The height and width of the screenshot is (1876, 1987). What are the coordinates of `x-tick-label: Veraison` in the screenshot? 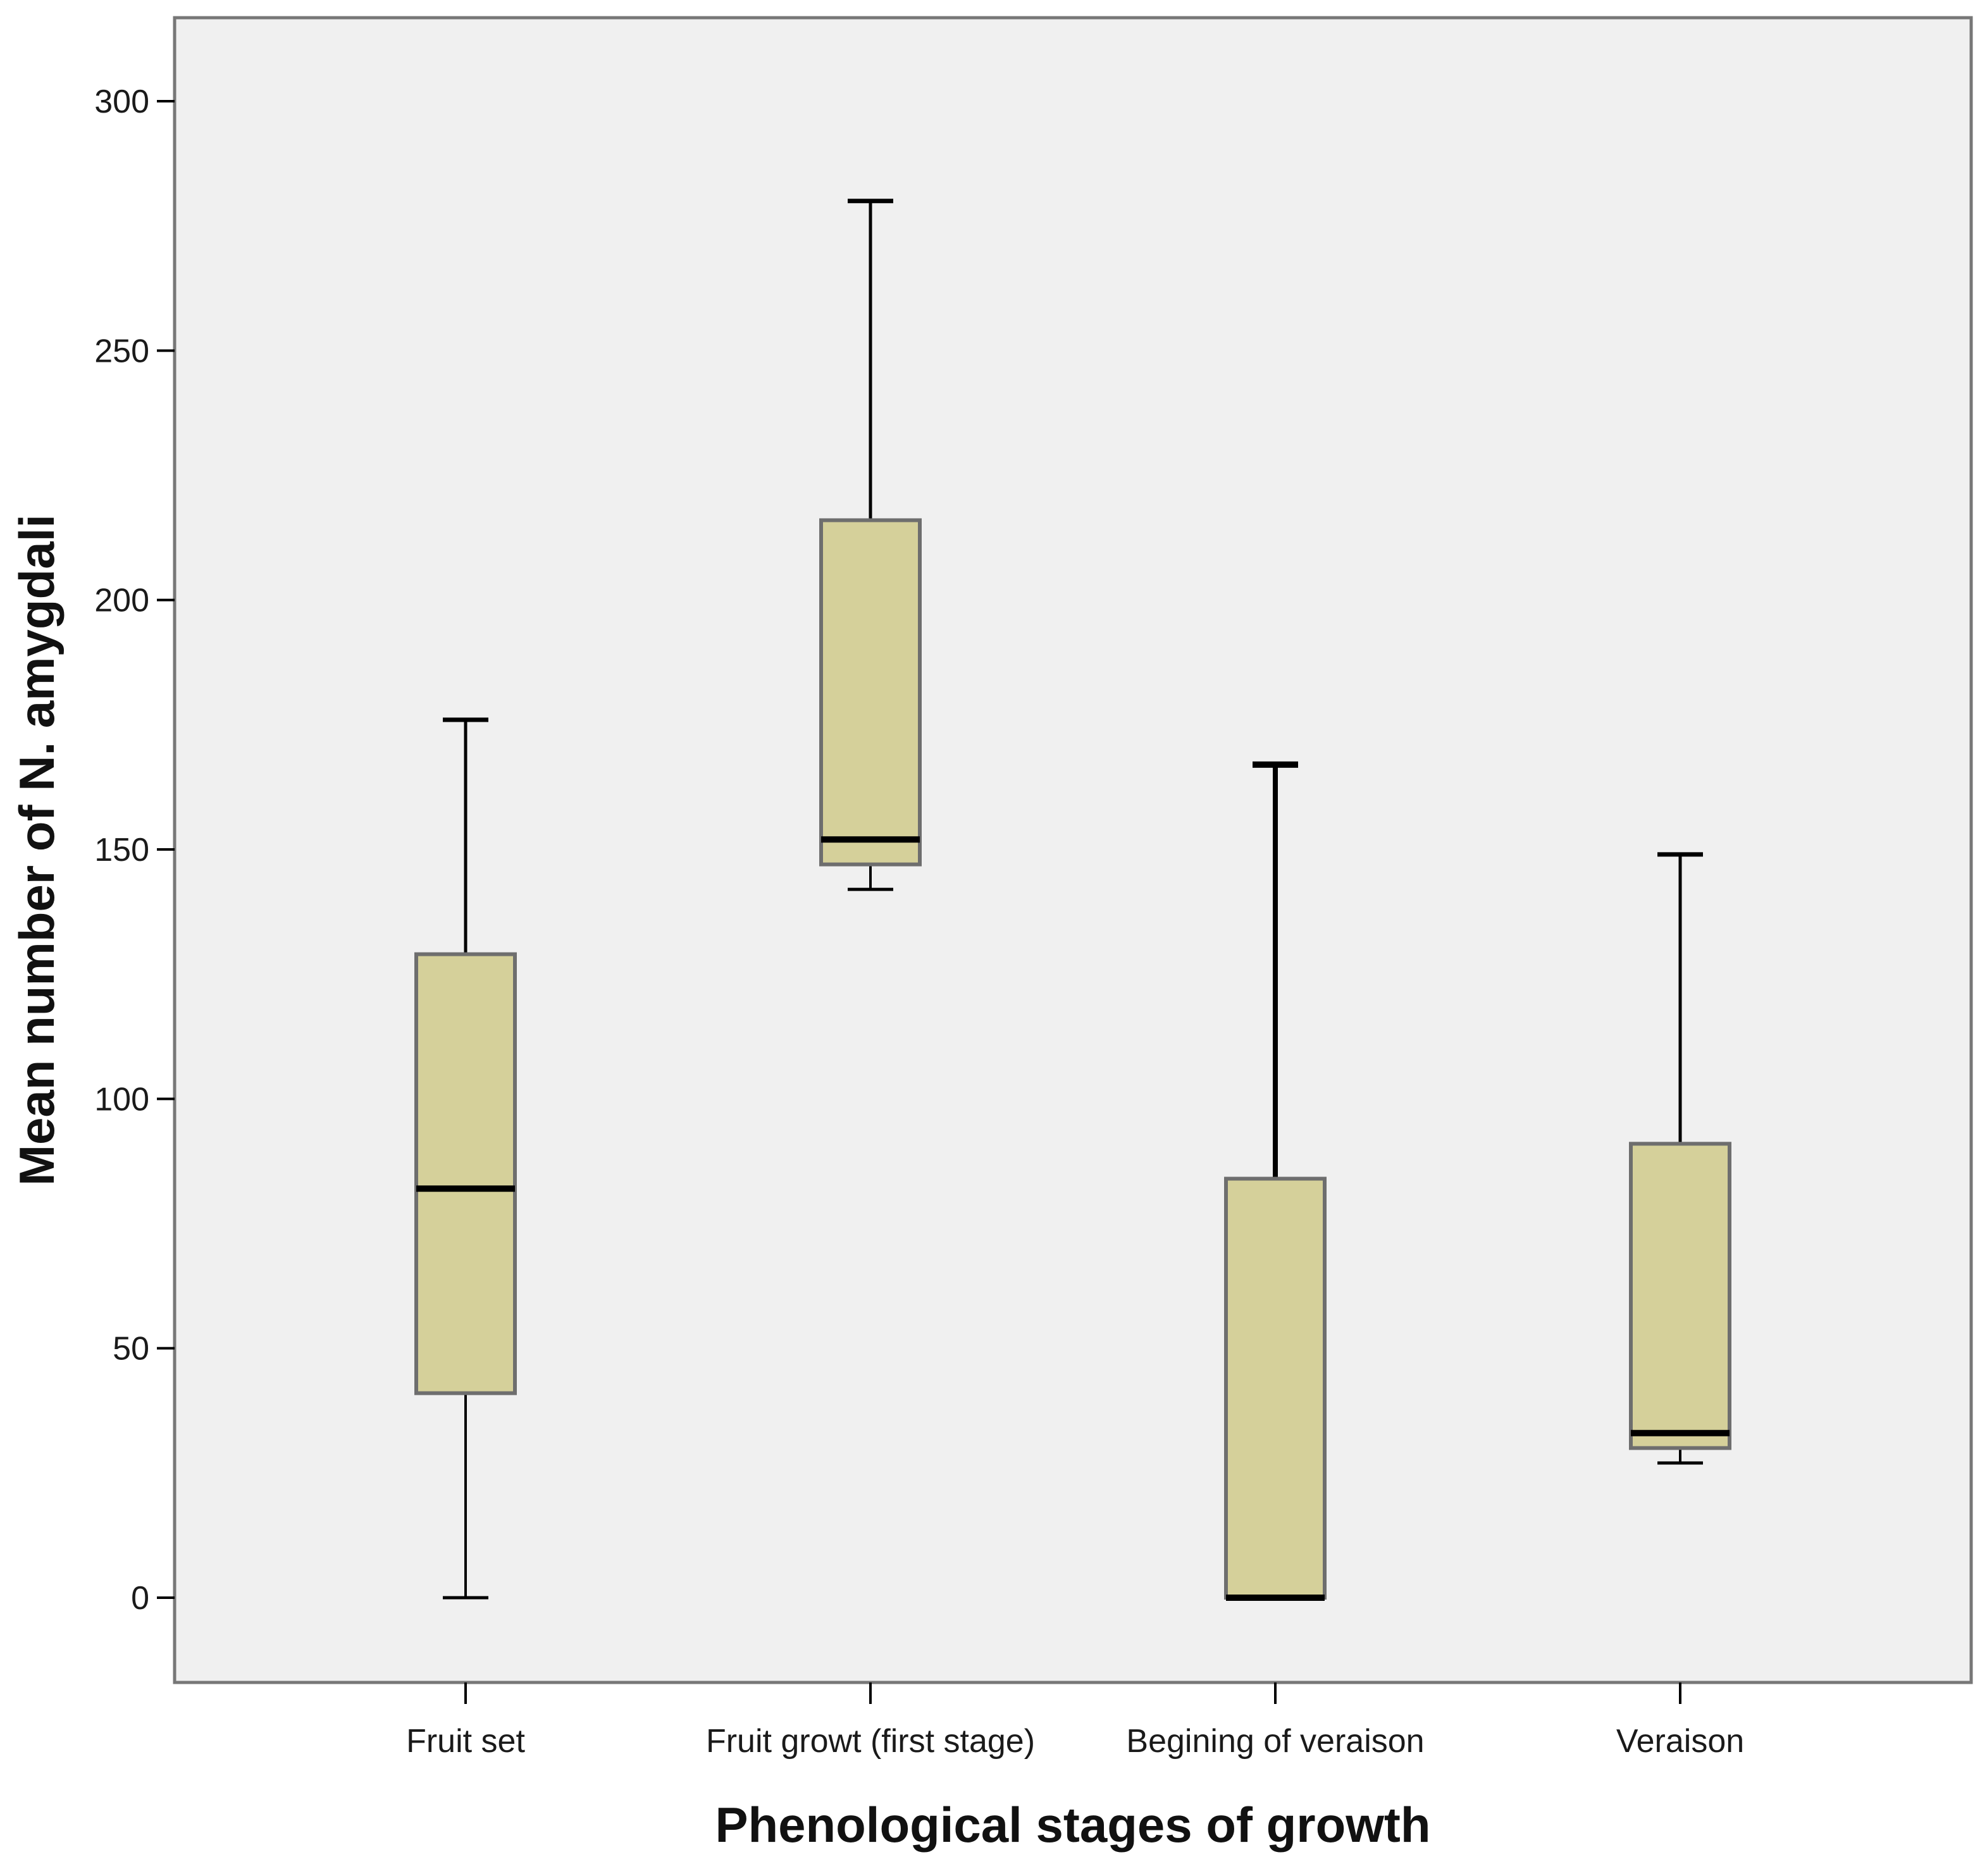 It's located at (1680, 1742).